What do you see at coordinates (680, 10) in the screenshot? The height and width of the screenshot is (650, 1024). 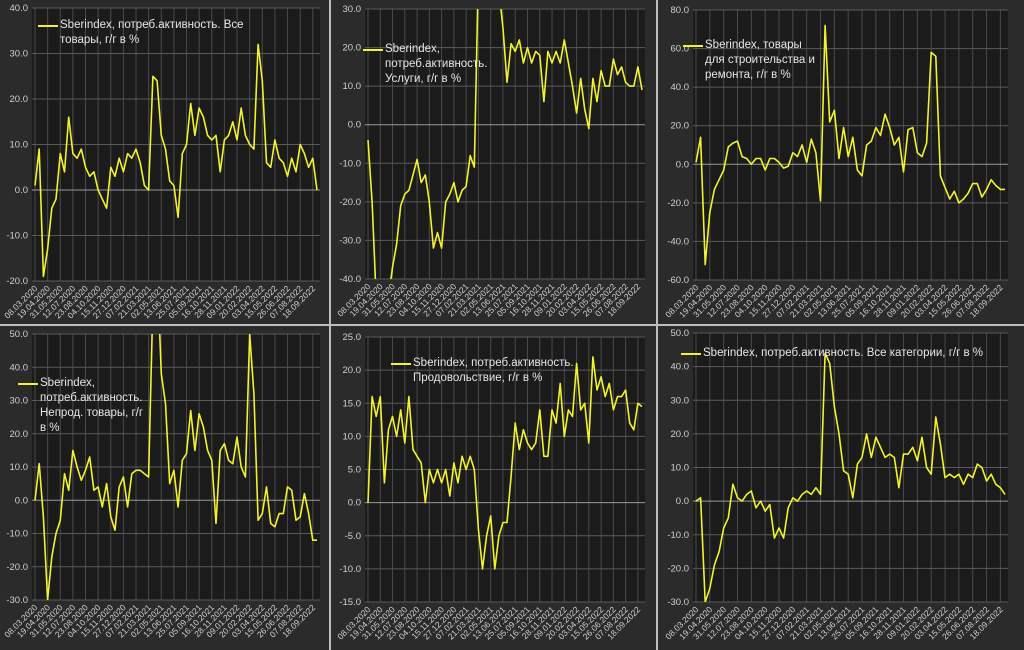 I see `y-tick-label: 80.0` at bounding box center [680, 10].